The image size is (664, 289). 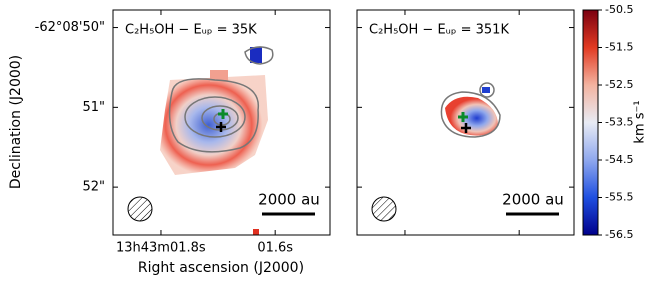 What do you see at coordinates (70, 27) in the screenshot?
I see `y-tick-label: -62°08'50"` at bounding box center [70, 27].